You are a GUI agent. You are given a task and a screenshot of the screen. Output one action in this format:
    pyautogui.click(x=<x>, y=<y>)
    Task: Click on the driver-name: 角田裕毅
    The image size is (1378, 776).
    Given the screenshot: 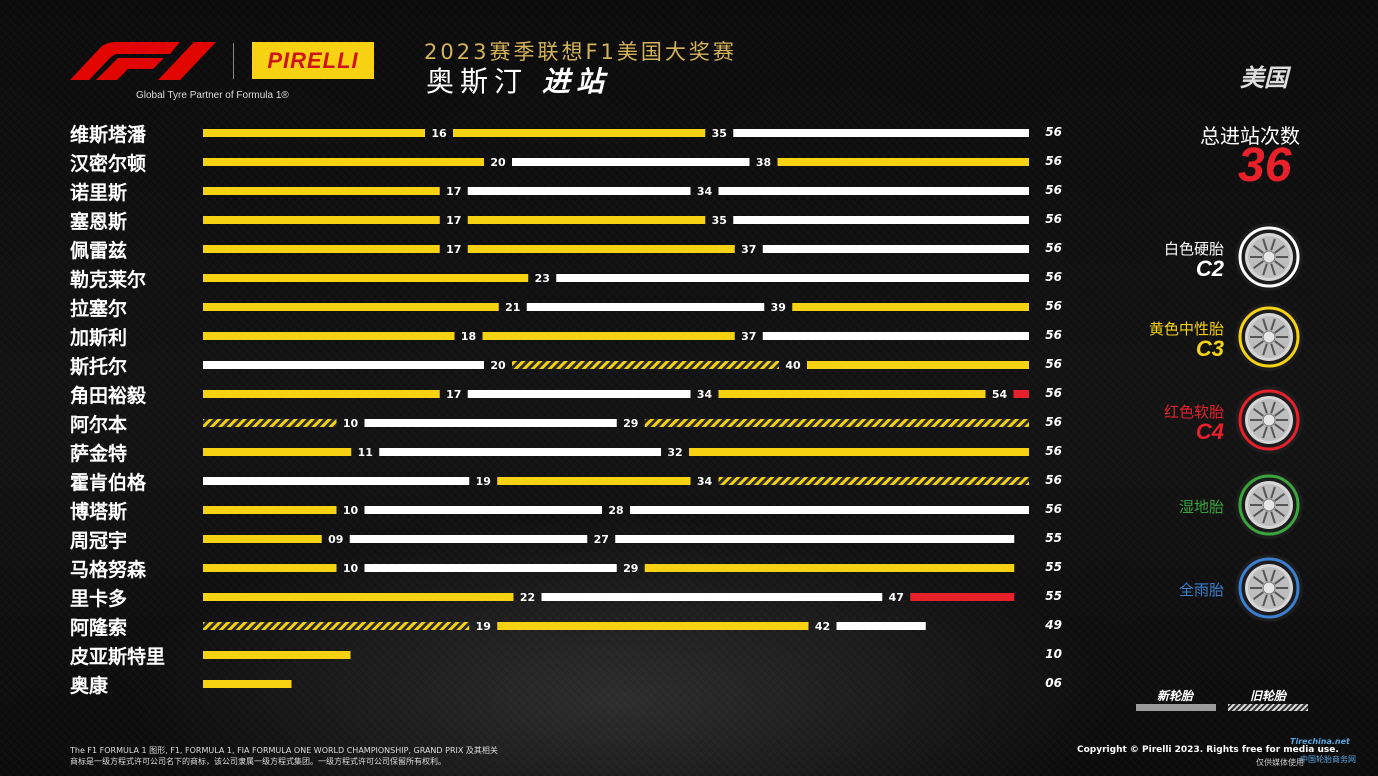 What is the action you would take?
    pyautogui.click(x=108, y=396)
    